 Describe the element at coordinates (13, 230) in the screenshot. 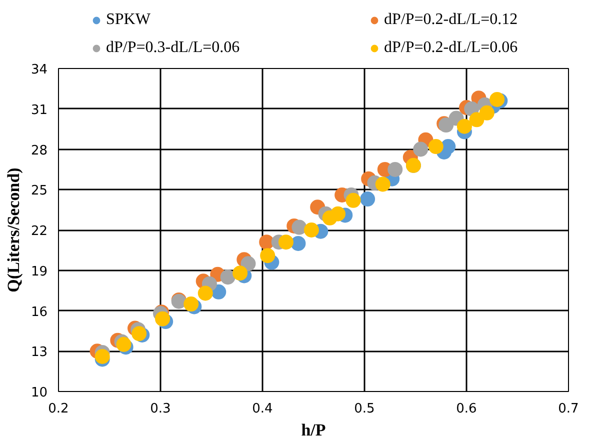

I see `y-axis-title: Q(Liters/Second)` at that location.